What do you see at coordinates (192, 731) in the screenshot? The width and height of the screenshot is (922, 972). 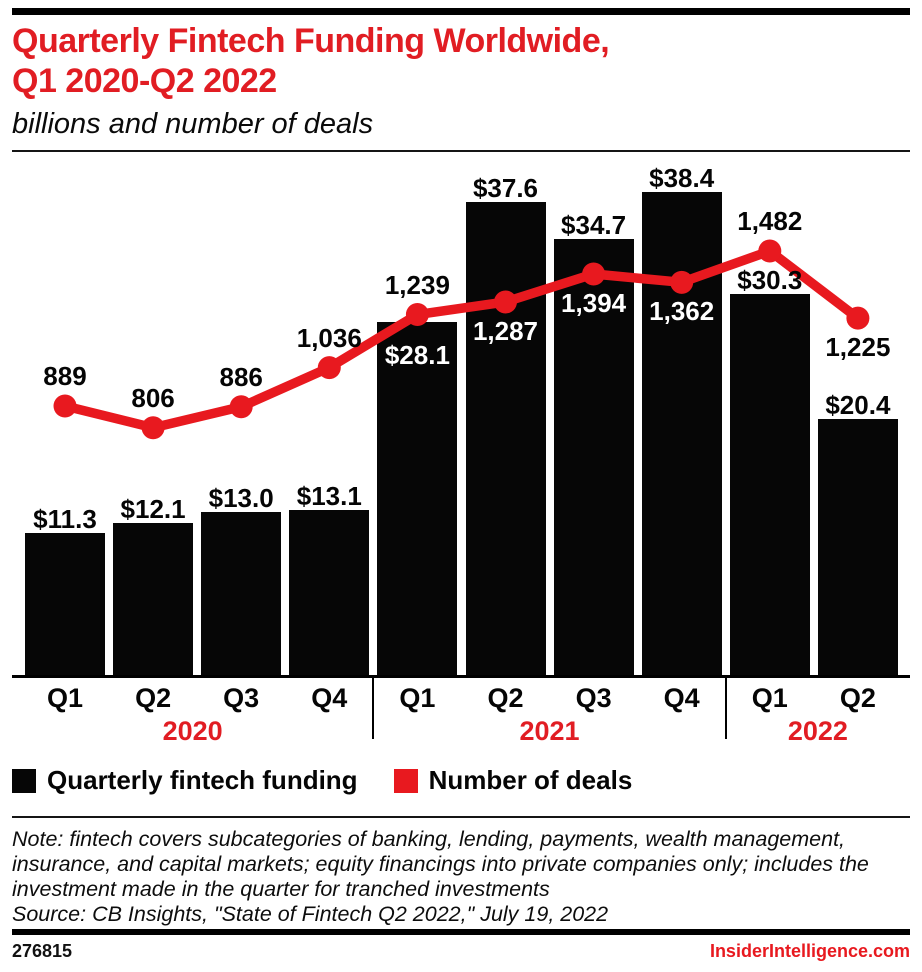 I see `year-label: 2020` at bounding box center [192, 731].